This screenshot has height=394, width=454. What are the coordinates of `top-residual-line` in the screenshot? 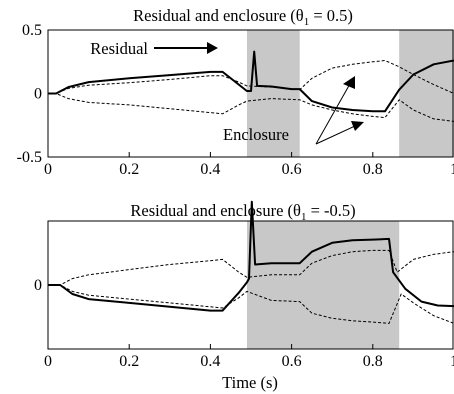 It's located at (251, 81).